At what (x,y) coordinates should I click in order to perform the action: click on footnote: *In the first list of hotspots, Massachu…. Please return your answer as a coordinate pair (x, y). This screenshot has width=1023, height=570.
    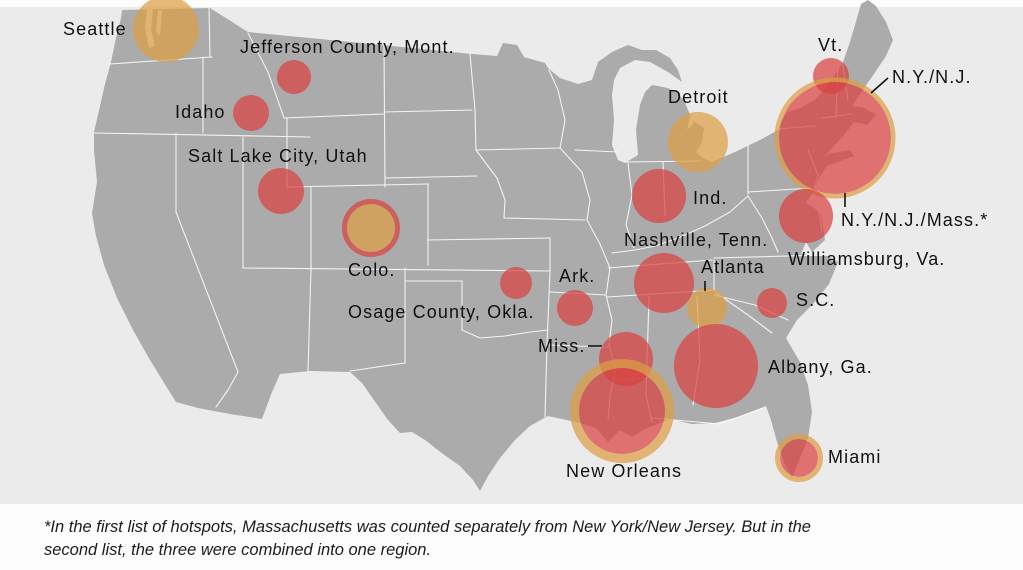
    Looking at the image, I should click on (427, 539).